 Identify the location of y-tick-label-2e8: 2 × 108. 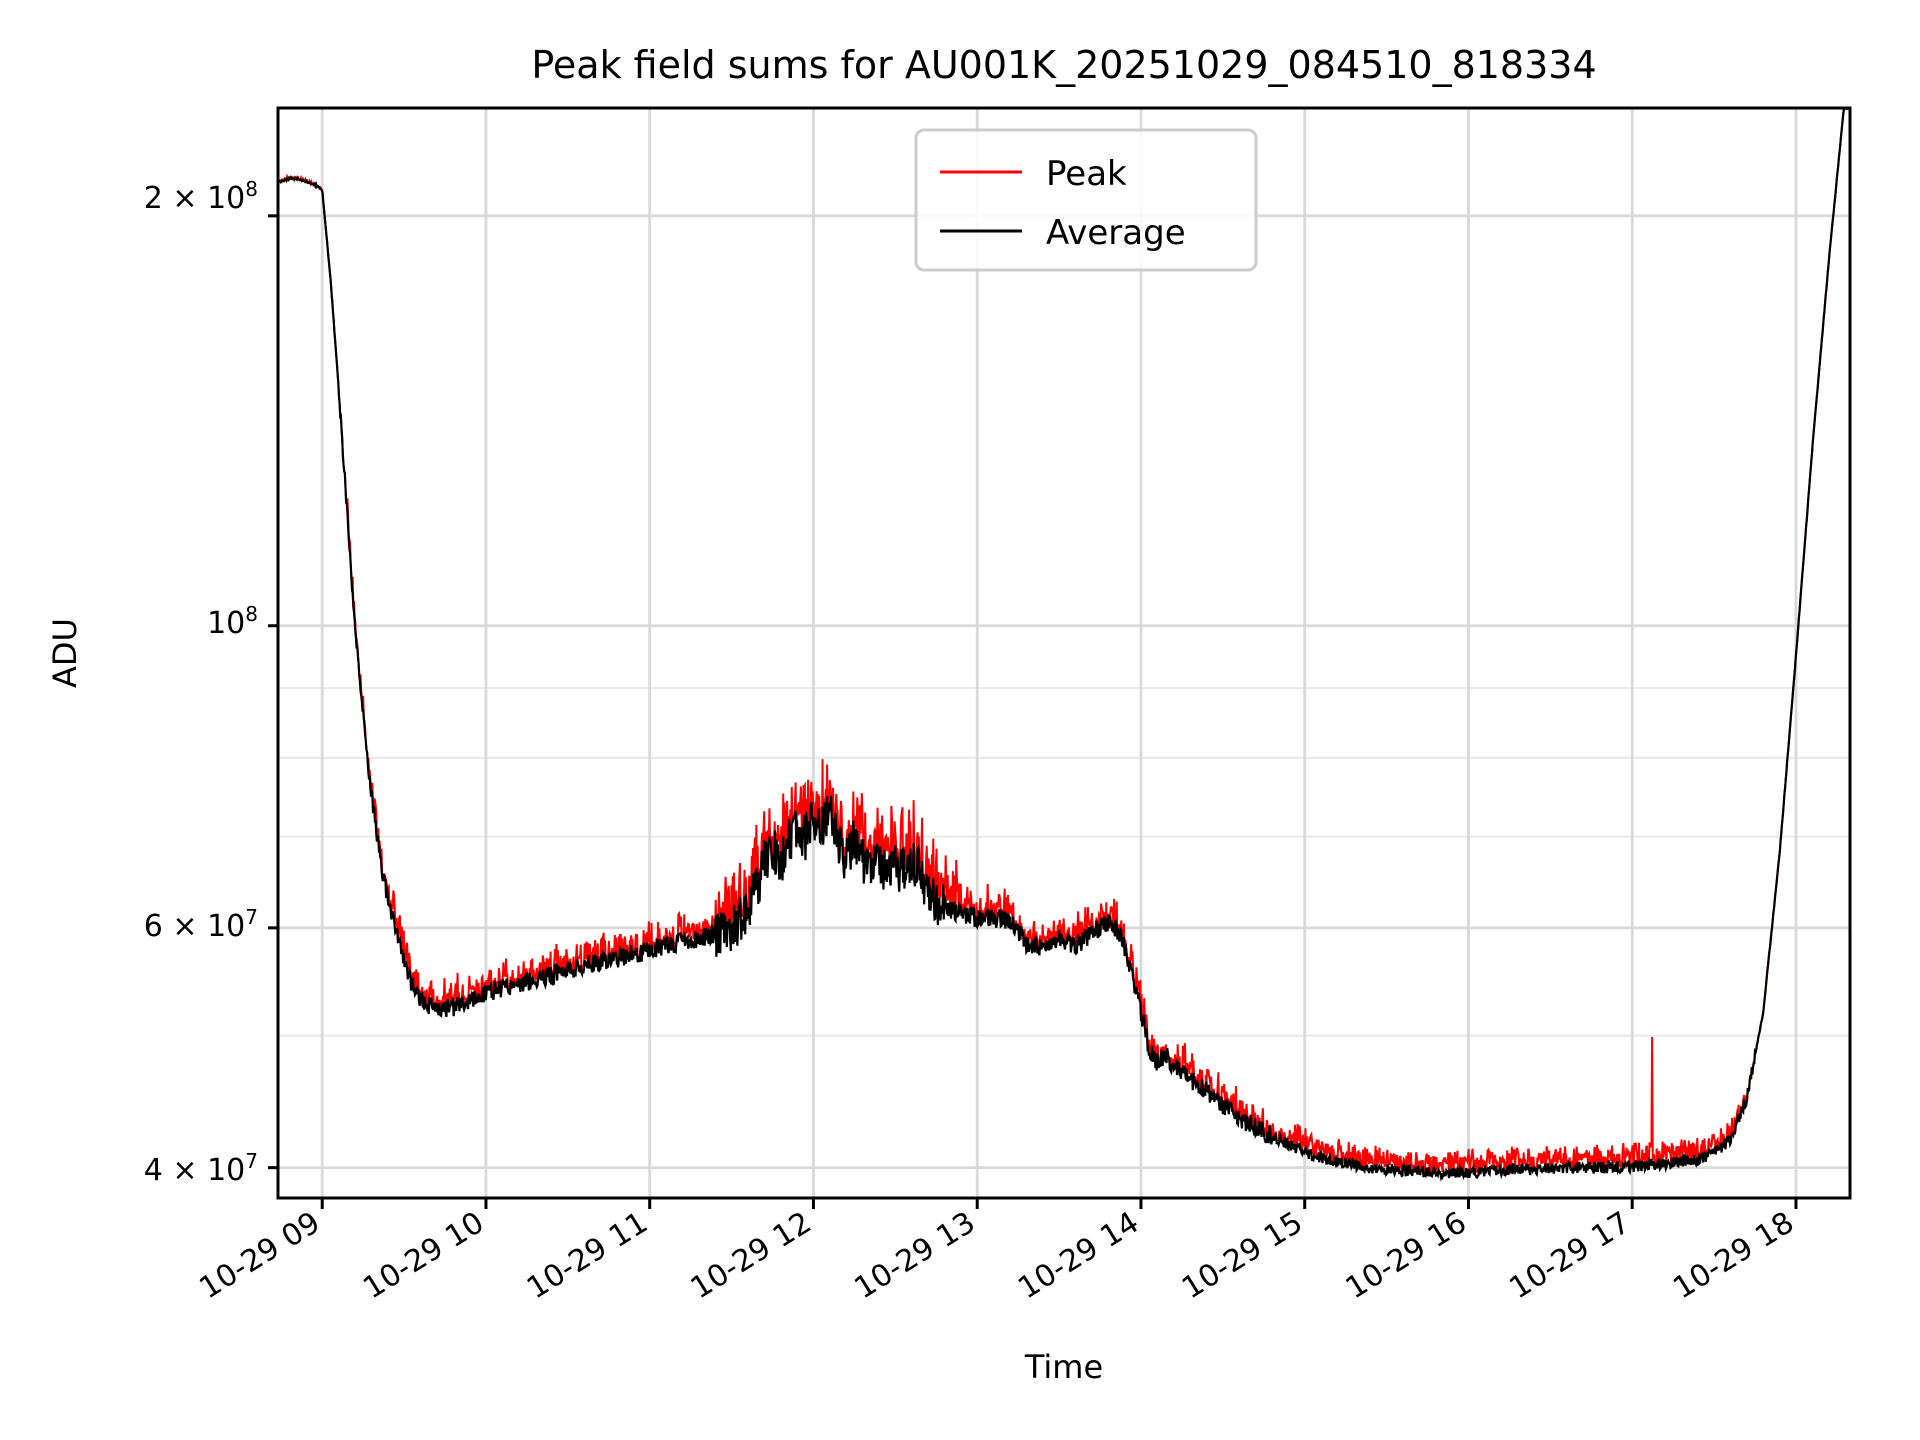
(201, 196).